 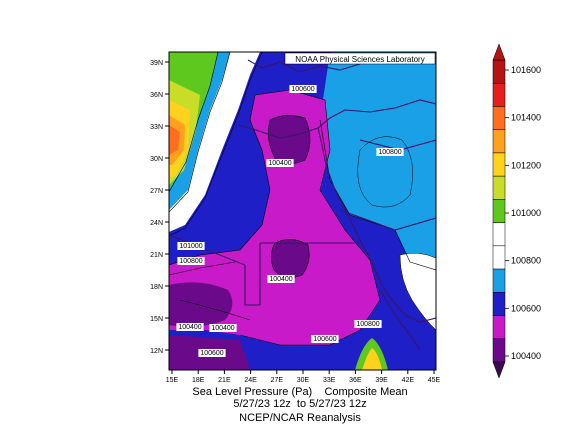 I want to click on lat-tick-label: 21N, so click(x=156, y=255).